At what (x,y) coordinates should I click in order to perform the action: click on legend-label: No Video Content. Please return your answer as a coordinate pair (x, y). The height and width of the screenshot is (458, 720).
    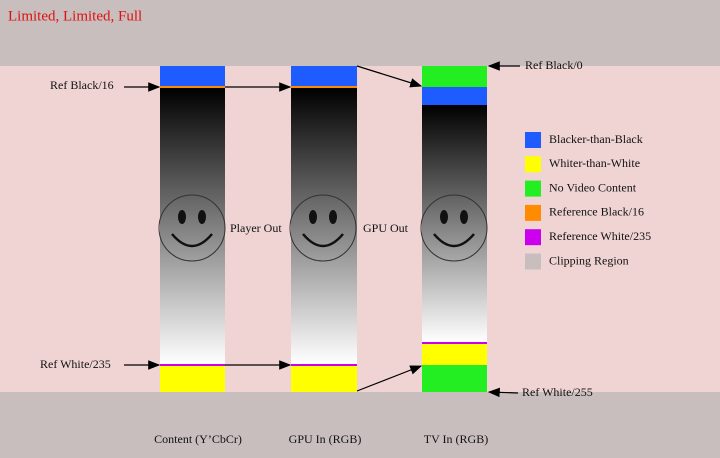
    Looking at the image, I should click on (593, 187).